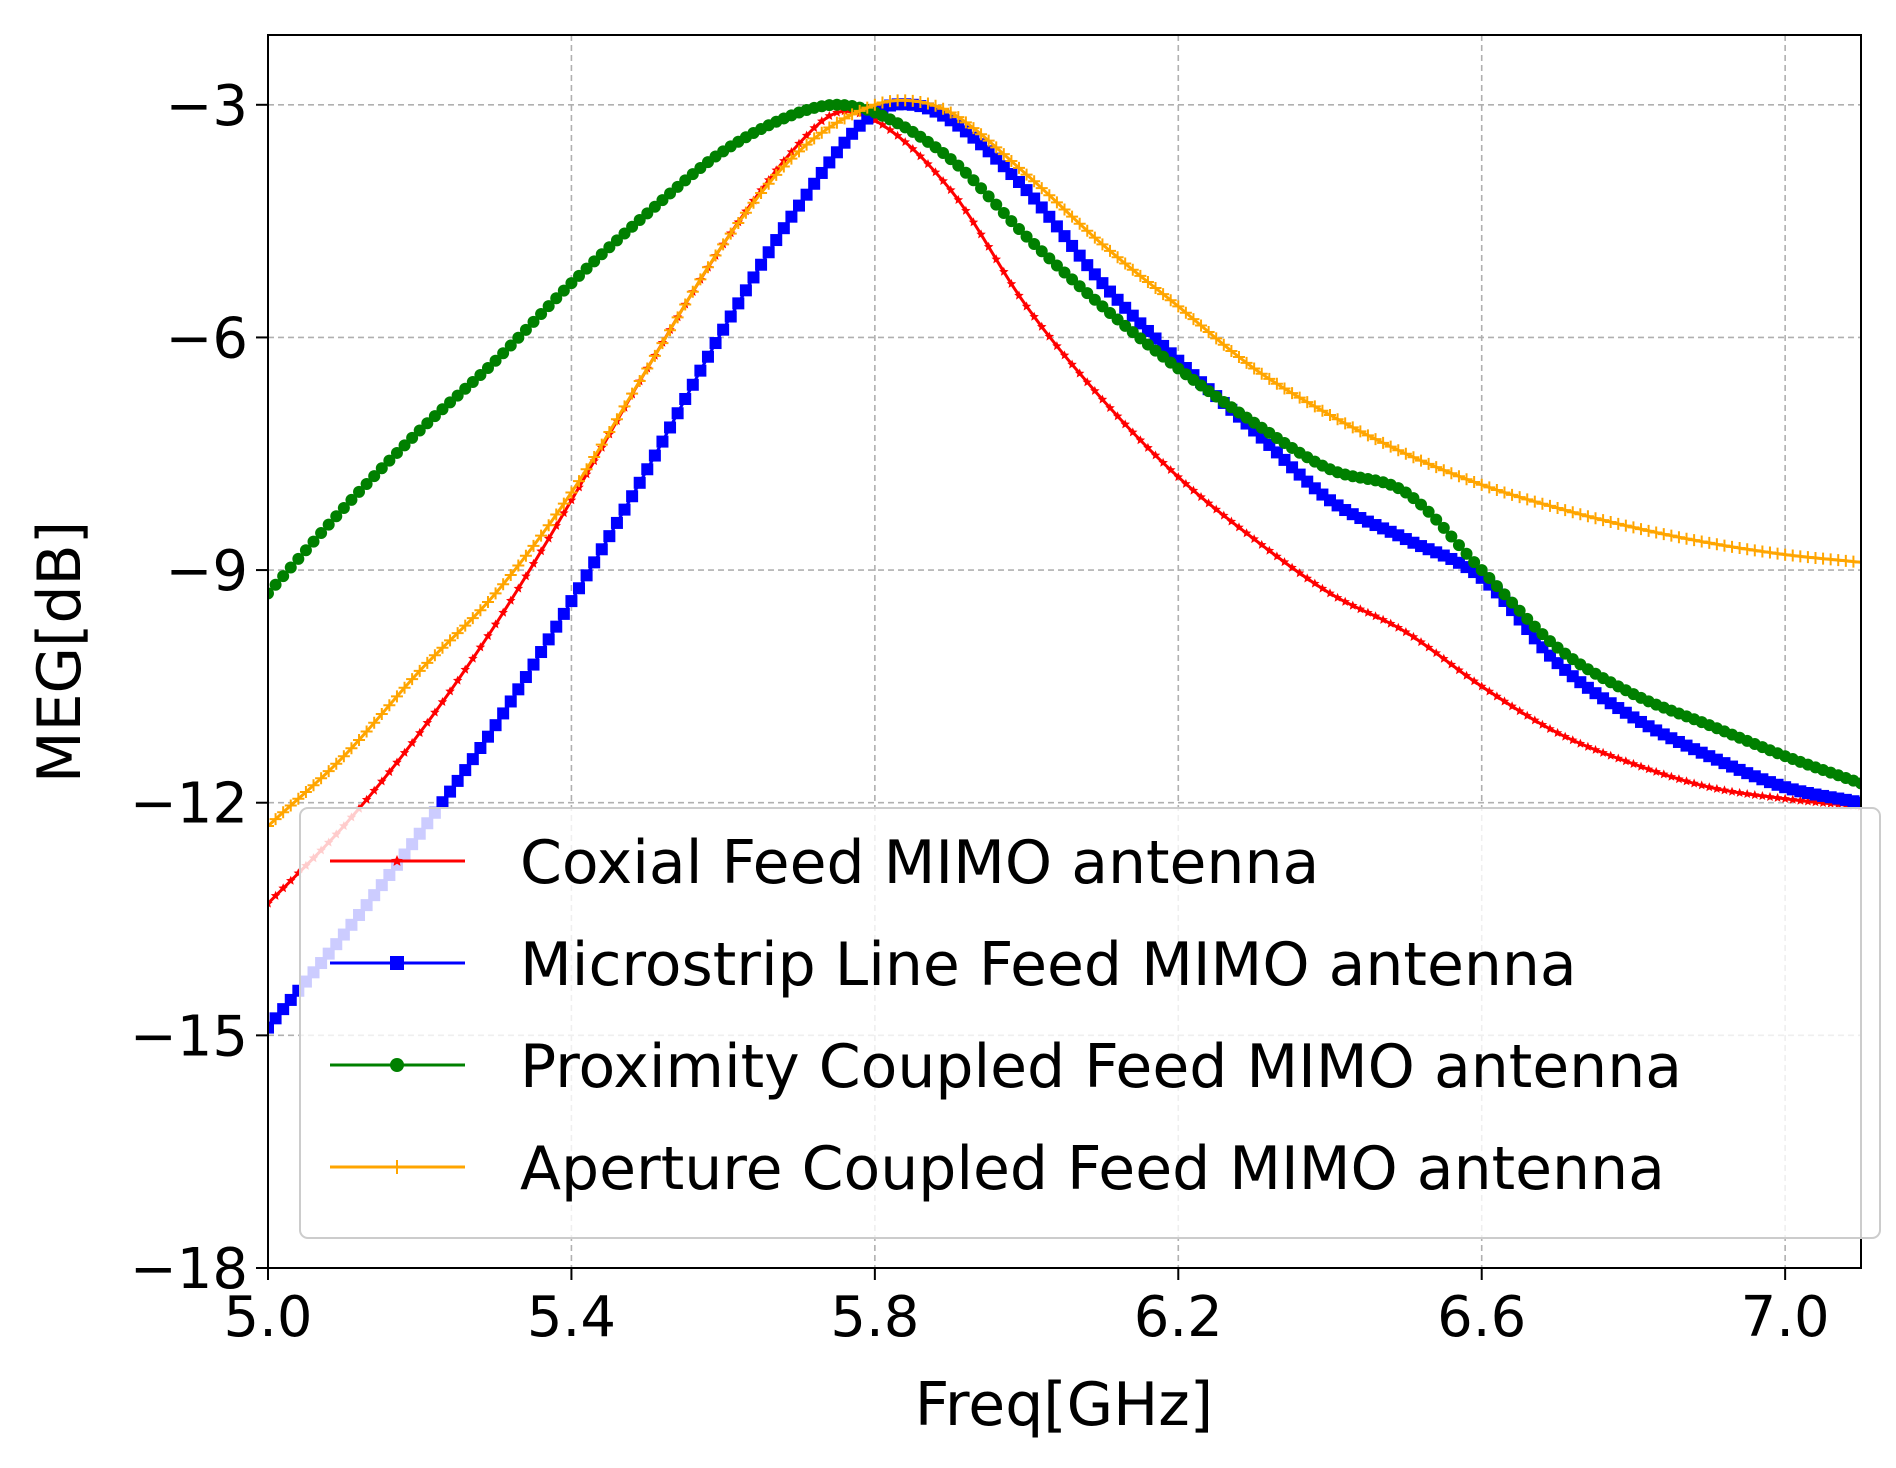  What do you see at coordinates (206, 106) in the screenshot?
I see `y-tick-label: −3` at bounding box center [206, 106].